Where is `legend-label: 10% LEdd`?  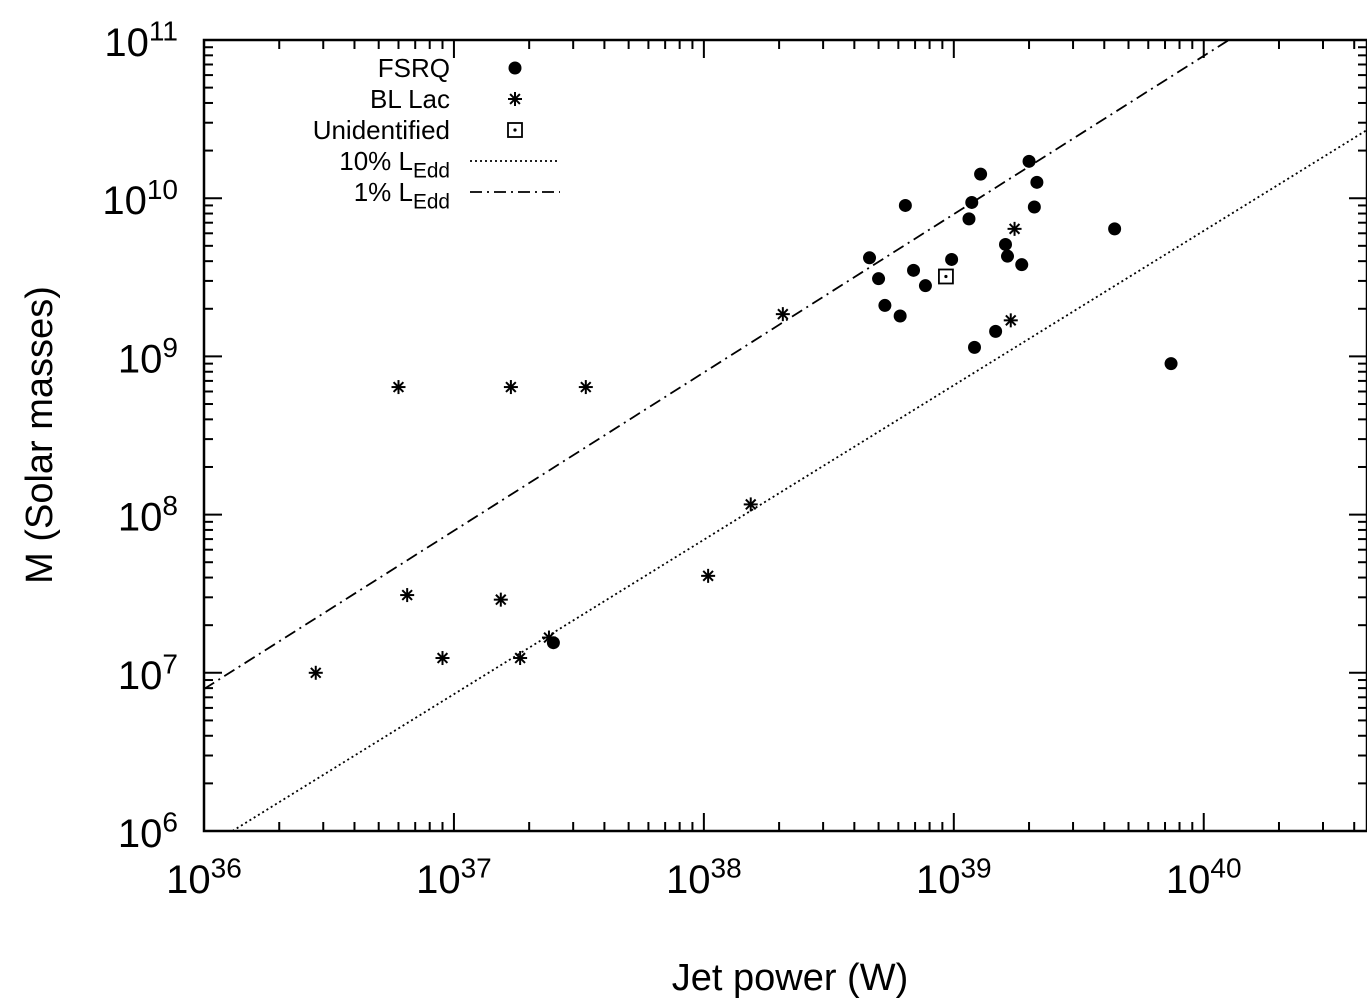
legend-label: 10% LEdd is located at coordinates (394, 164).